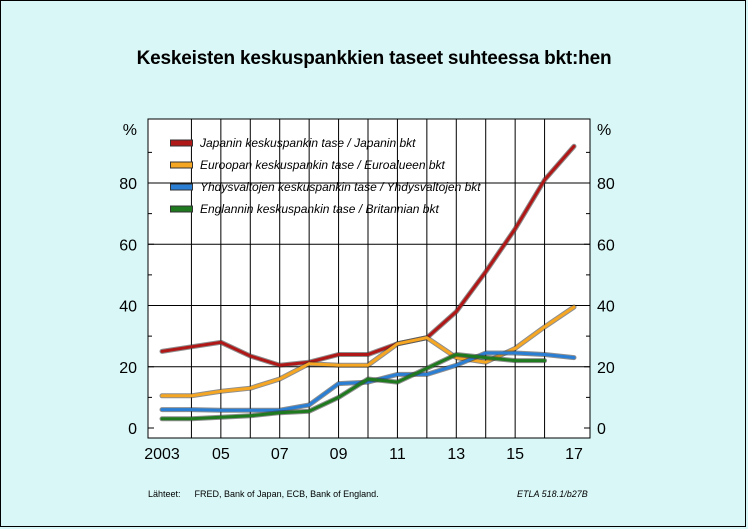  What do you see at coordinates (128, 245) in the screenshot?
I see `y-tick-label-left: 60` at bounding box center [128, 245].